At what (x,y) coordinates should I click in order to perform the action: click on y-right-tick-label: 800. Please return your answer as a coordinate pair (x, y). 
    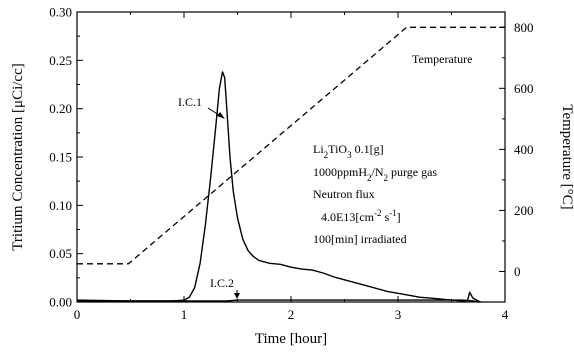
    Looking at the image, I should click on (524, 27).